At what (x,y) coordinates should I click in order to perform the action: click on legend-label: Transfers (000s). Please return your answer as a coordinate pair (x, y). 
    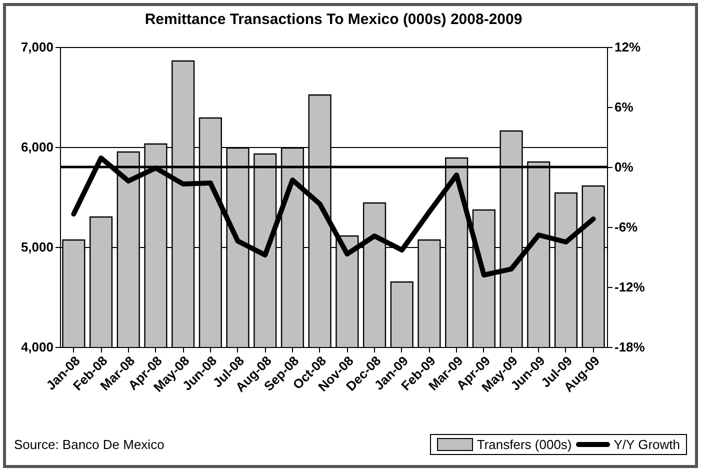
    Looking at the image, I should click on (524, 444).